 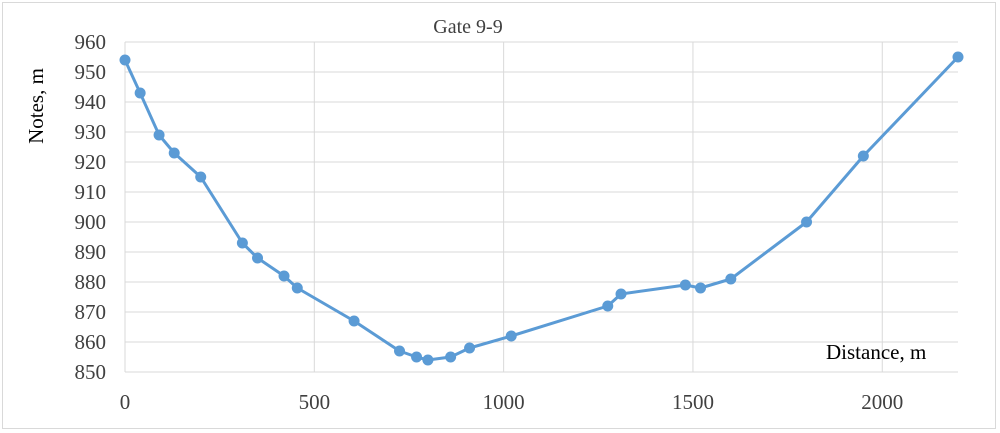 What do you see at coordinates (876, 352) in the screenshot?
I see `x-axis-title: Distance, m` at bounding box center [876, 352].